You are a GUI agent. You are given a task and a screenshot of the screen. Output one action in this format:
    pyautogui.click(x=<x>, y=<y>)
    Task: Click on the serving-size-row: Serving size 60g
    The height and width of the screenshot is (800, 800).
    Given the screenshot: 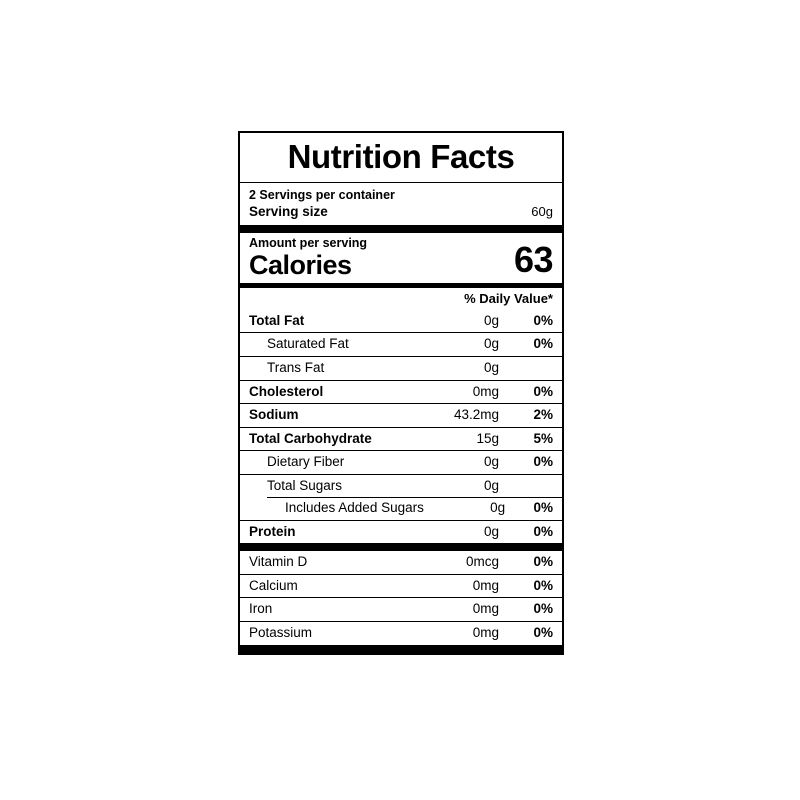 What is the action you would take?
    pyautogui.click(x=401, y=212)
    